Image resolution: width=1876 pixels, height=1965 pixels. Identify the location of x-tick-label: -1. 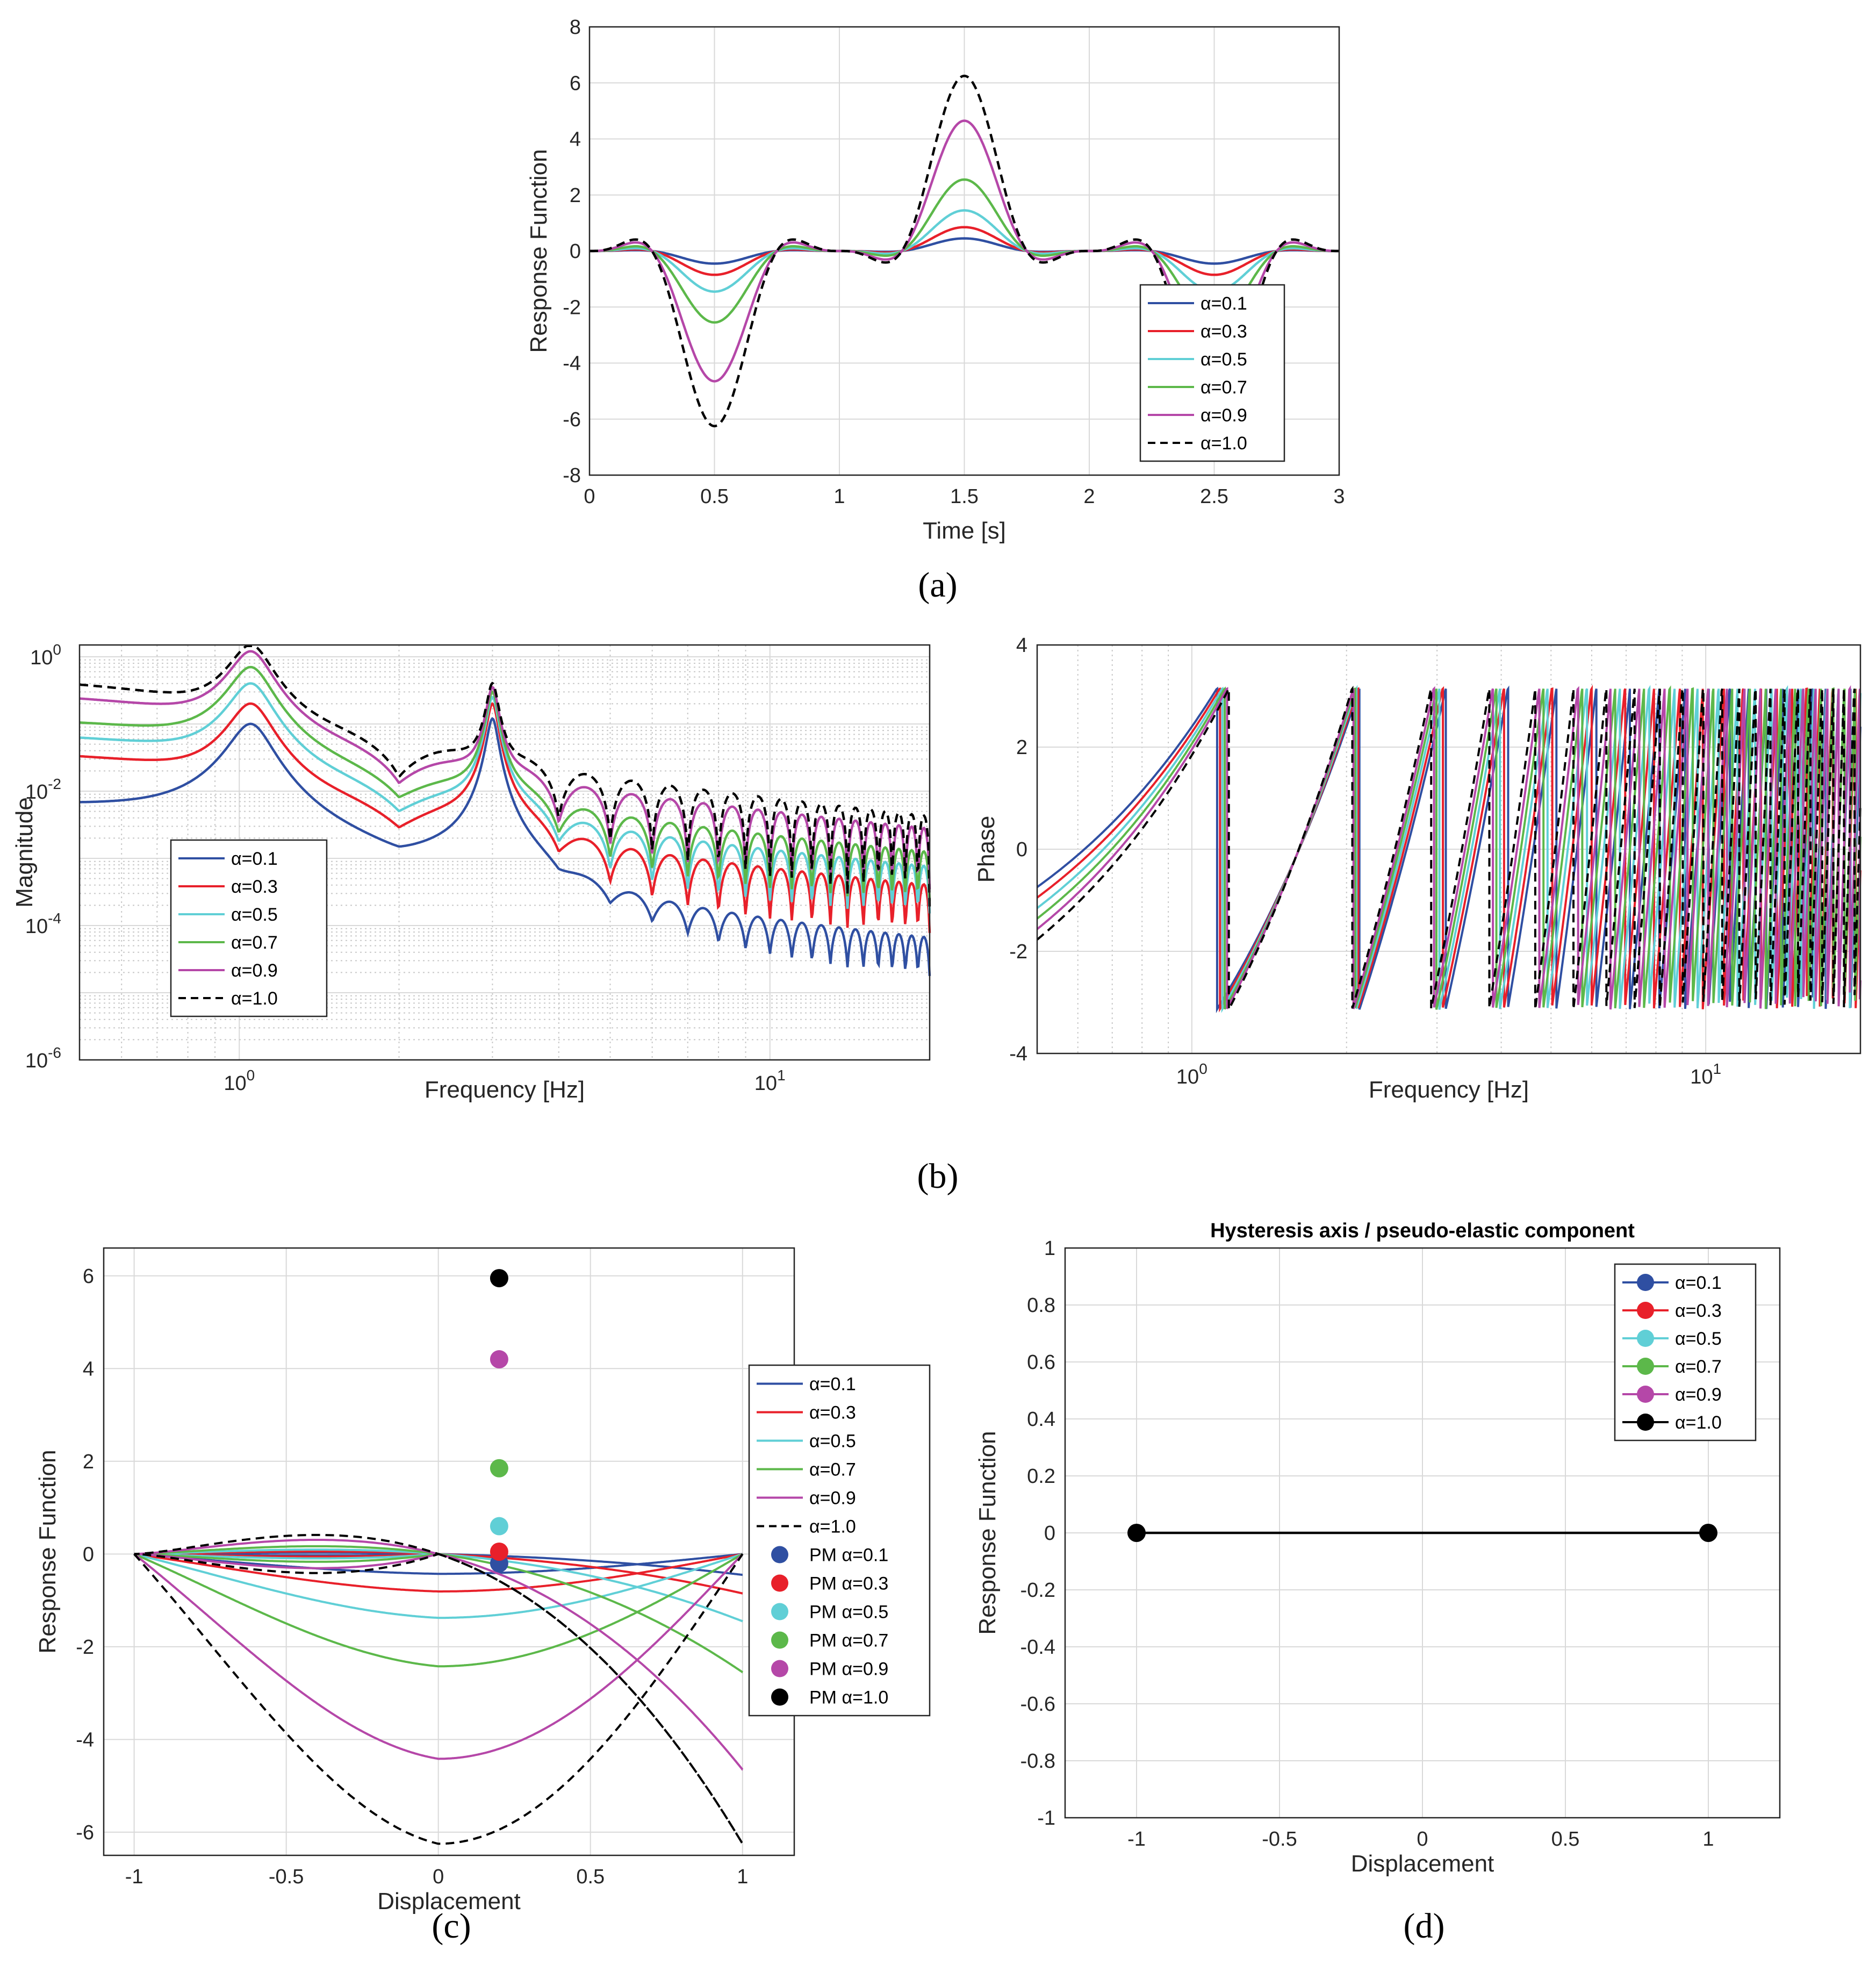
(1136, 1839).